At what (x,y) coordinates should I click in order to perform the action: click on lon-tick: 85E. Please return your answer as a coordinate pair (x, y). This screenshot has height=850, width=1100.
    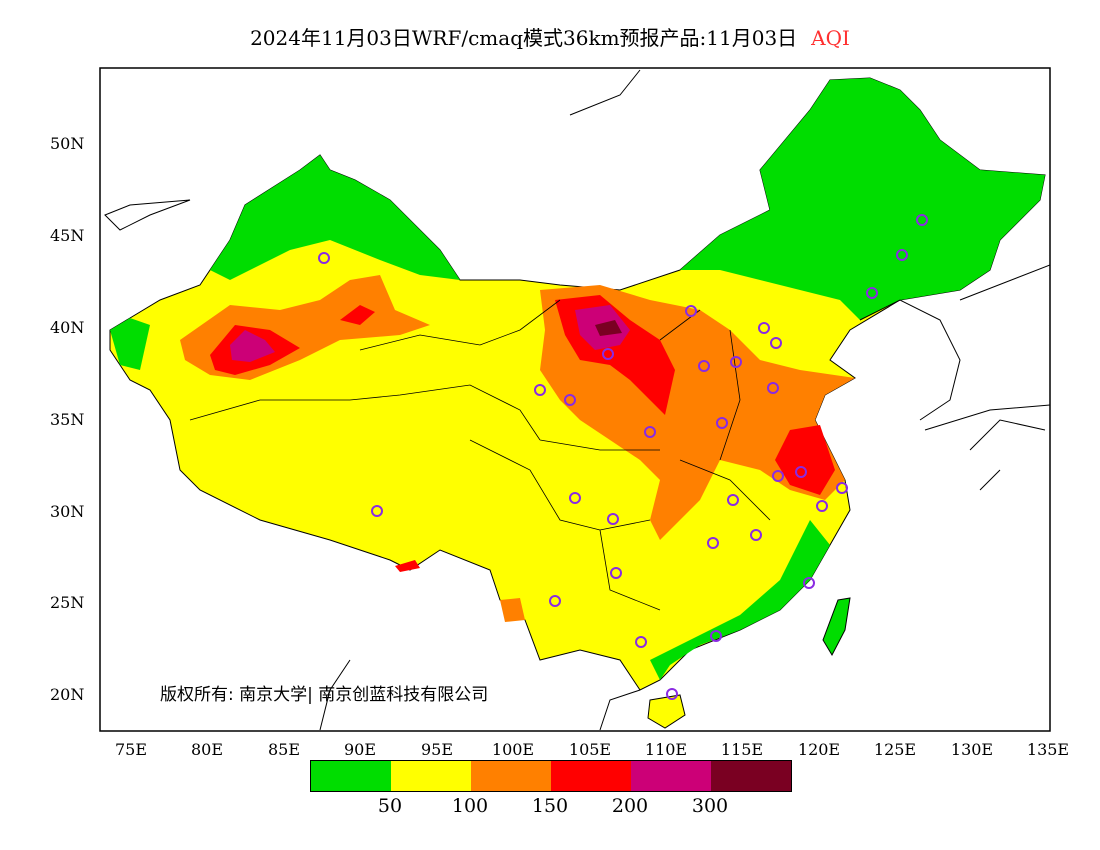
    Looking at the image, I should click on (284, 749).